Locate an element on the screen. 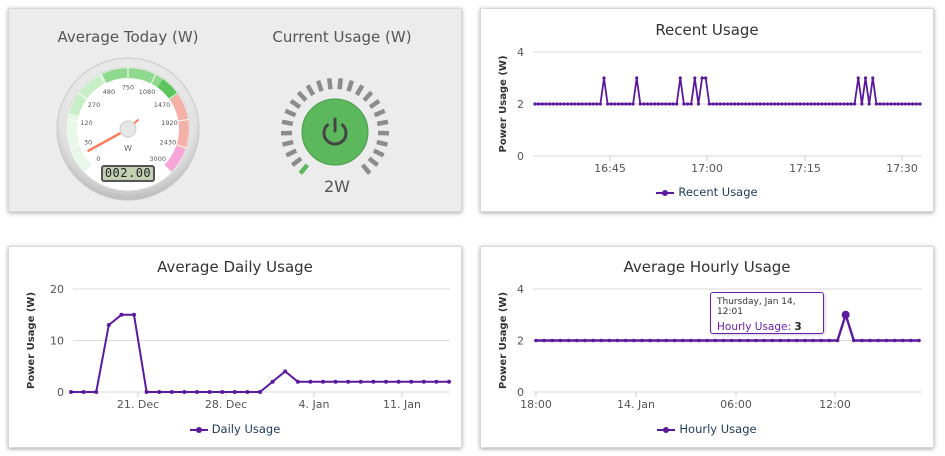 The width and height of the screenshot is (945, 456). daily-usage-legend: Daily Usage is located at coordinates (235, 429).